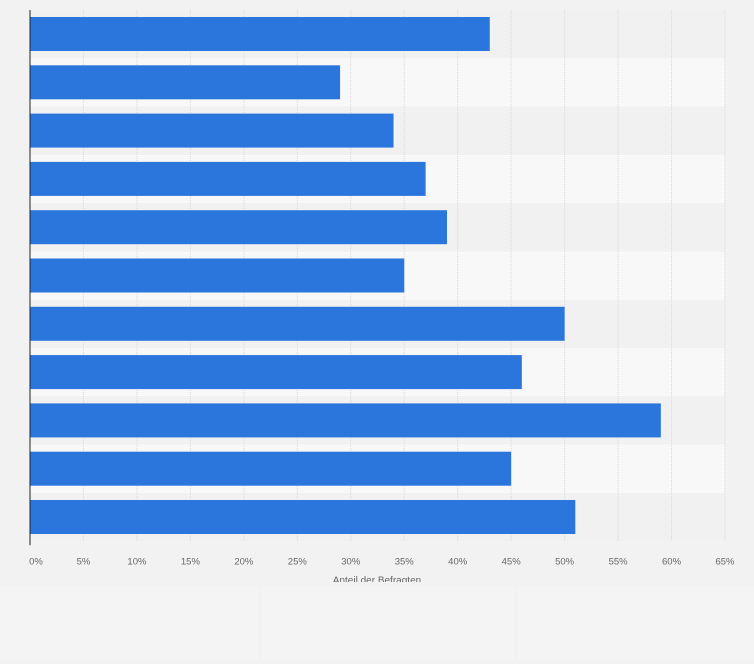 The image size is (754, 664). Describe the element at coordinates (405, 561) in the screenshot. I see `x-tick-label: 35%` at that location.